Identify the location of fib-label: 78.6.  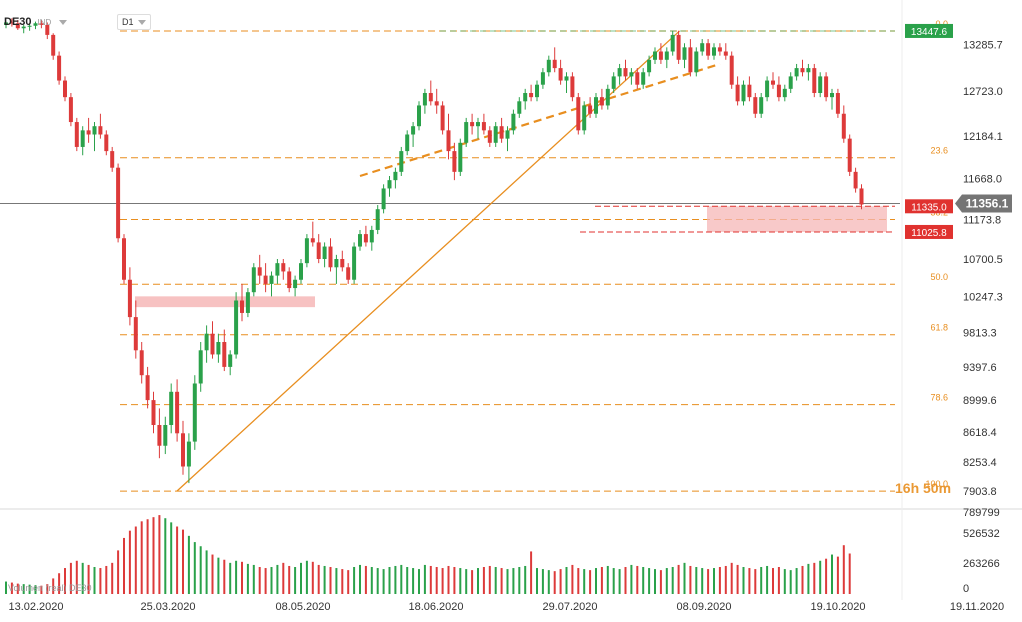
(939, 398).